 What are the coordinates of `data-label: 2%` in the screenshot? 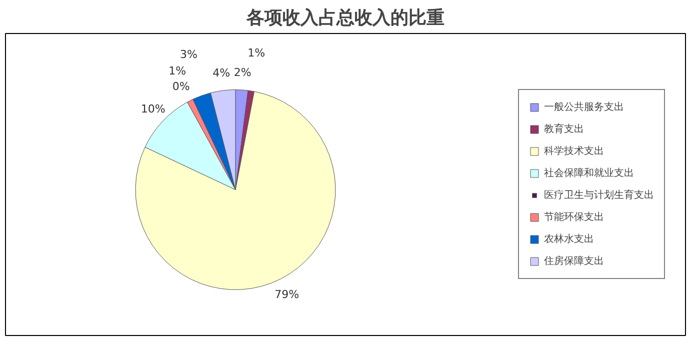 It's located at (243, 72).